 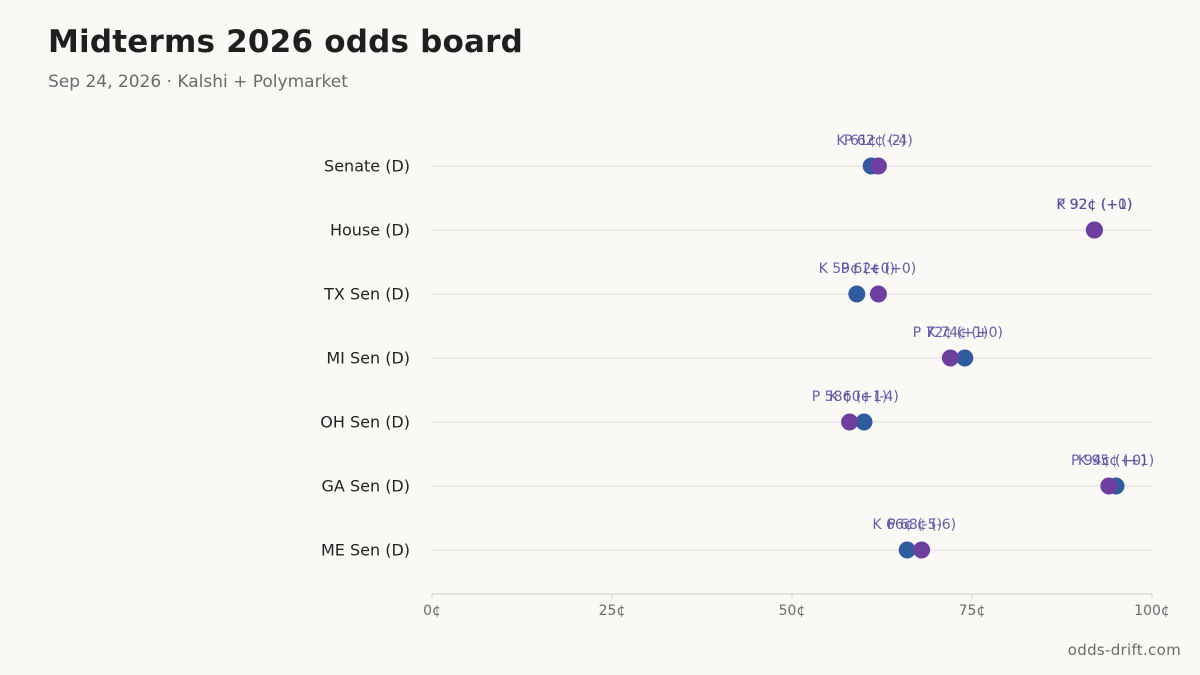 I want to click on chart-title: Midterms 2026 odds board, so click(x=286, y=42).